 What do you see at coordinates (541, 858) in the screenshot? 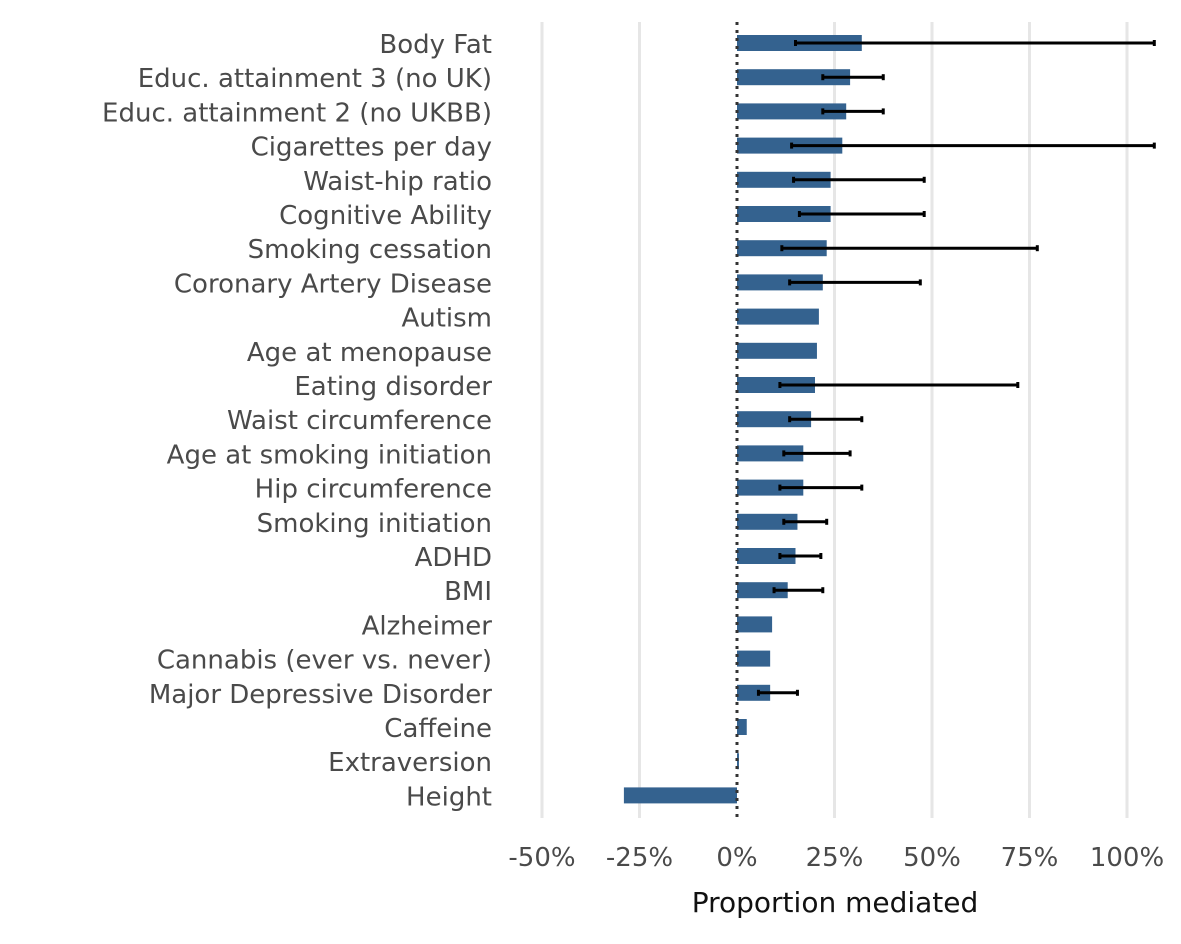
I see `x-tick-label-0: -50%` at bounding box center [541, 858].